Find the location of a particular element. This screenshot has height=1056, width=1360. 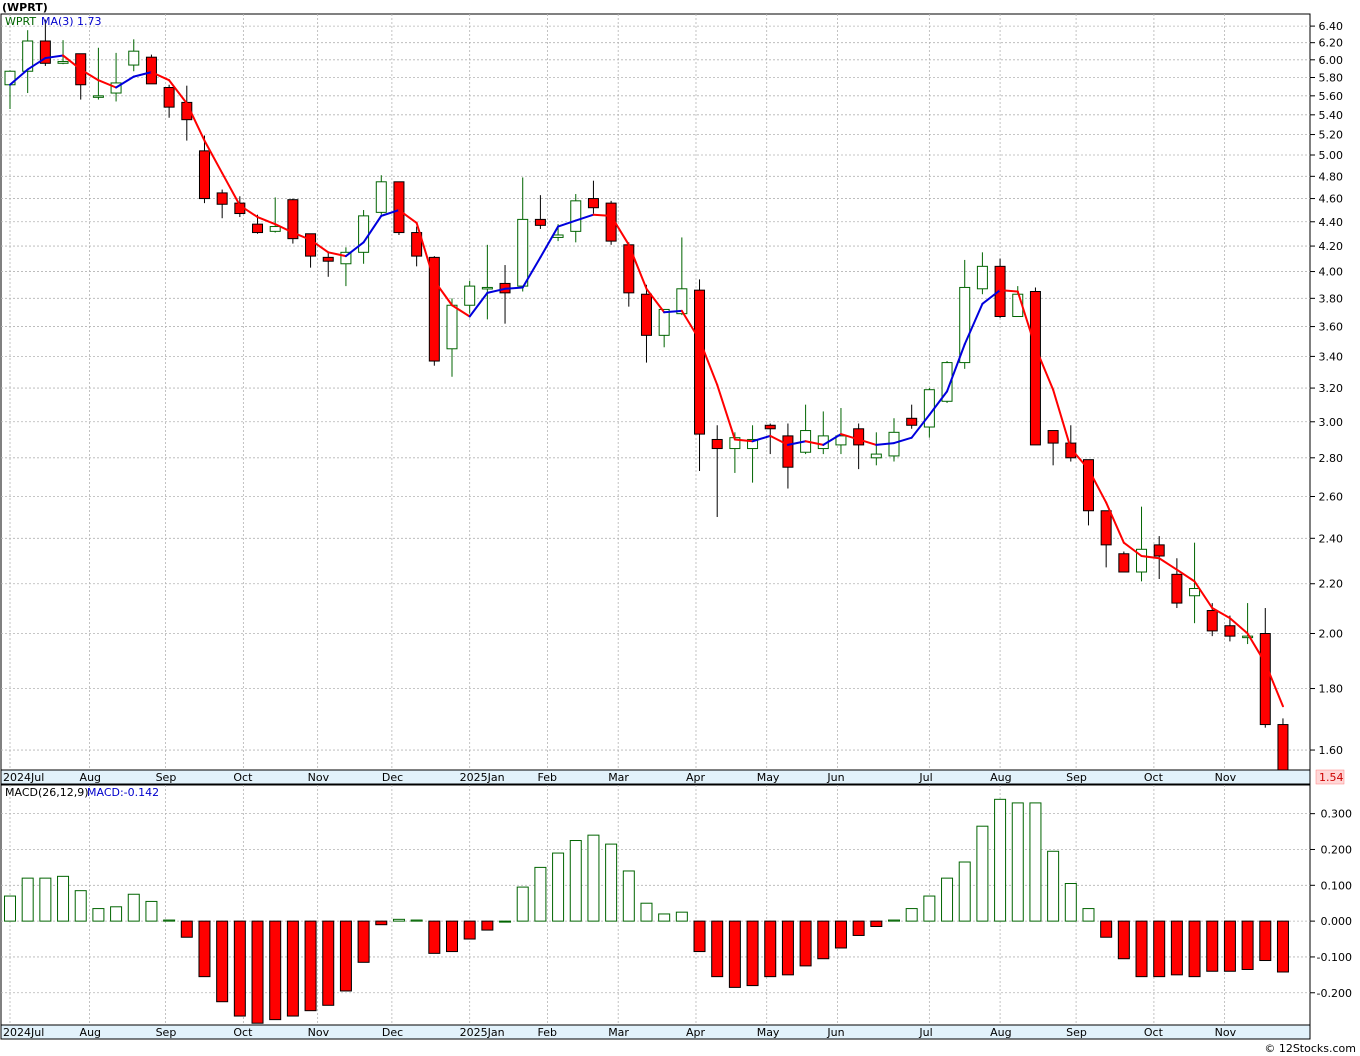

legend-ma-value: 1.73 is located at coordinates (89, 21).